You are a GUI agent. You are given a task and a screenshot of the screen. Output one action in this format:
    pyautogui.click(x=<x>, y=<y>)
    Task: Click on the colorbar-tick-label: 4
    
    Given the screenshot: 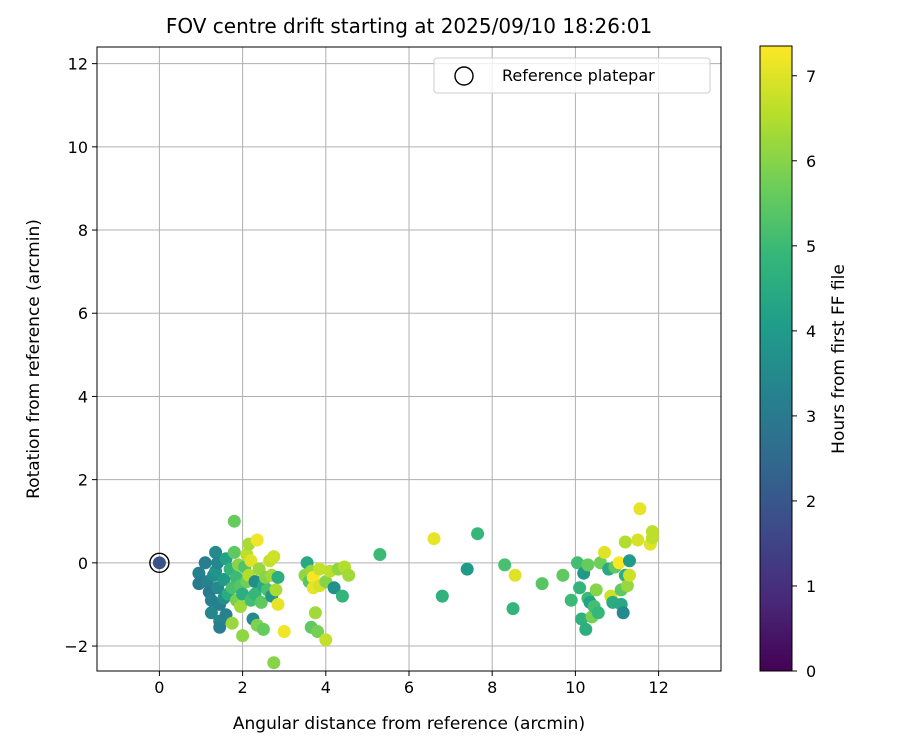 What is the action you would take?
    pyautogui.click(x=811, y=331)
    